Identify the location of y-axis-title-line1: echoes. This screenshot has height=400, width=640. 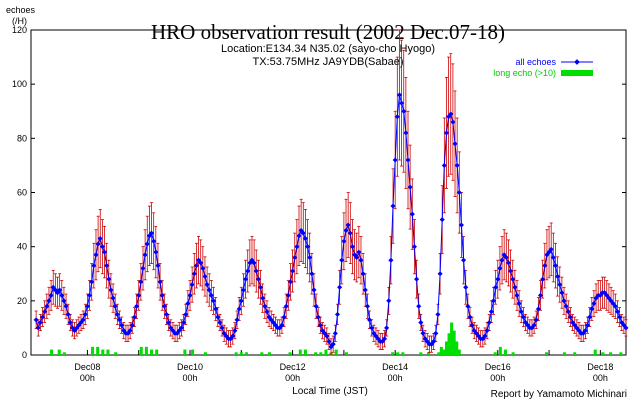
(21, 10).